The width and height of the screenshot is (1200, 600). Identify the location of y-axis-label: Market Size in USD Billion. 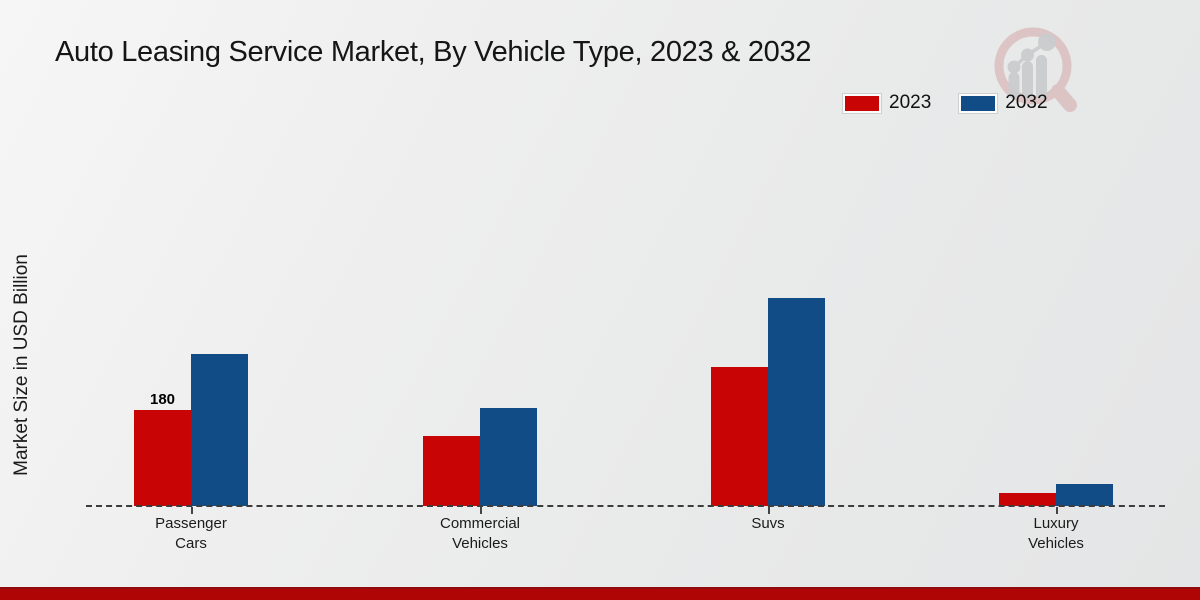
(21, 365).